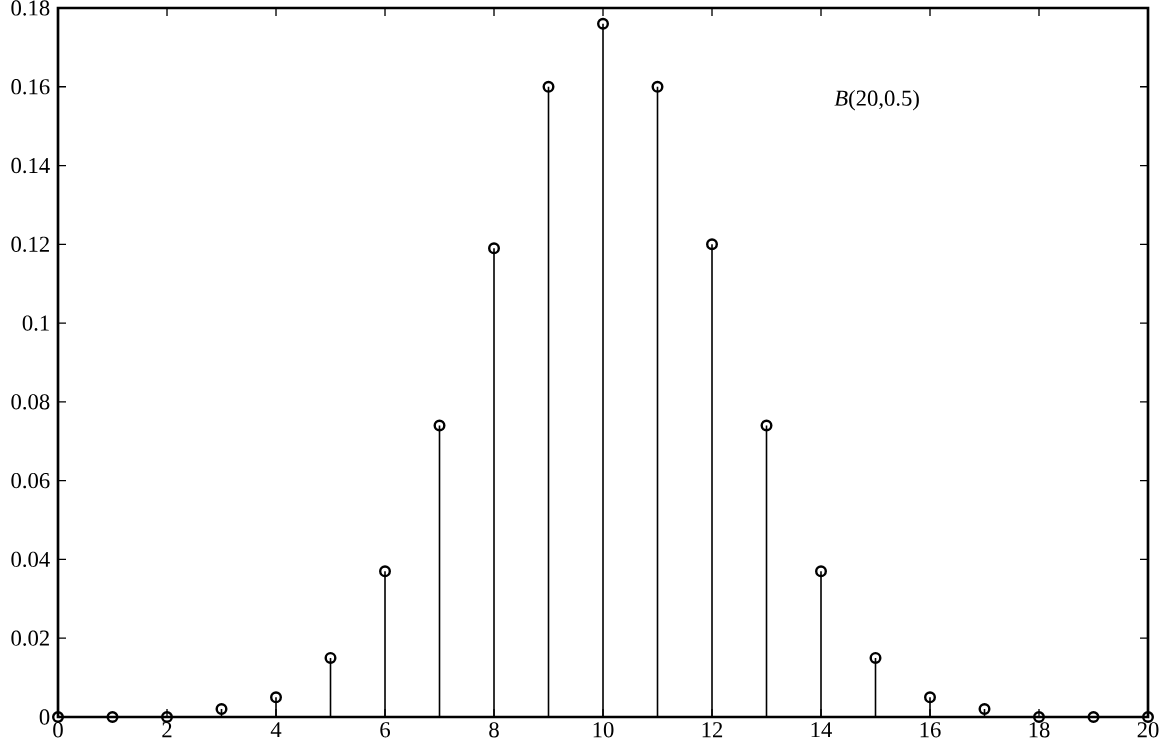  I want to click on x-tick-label: 10, so click(603, 730).